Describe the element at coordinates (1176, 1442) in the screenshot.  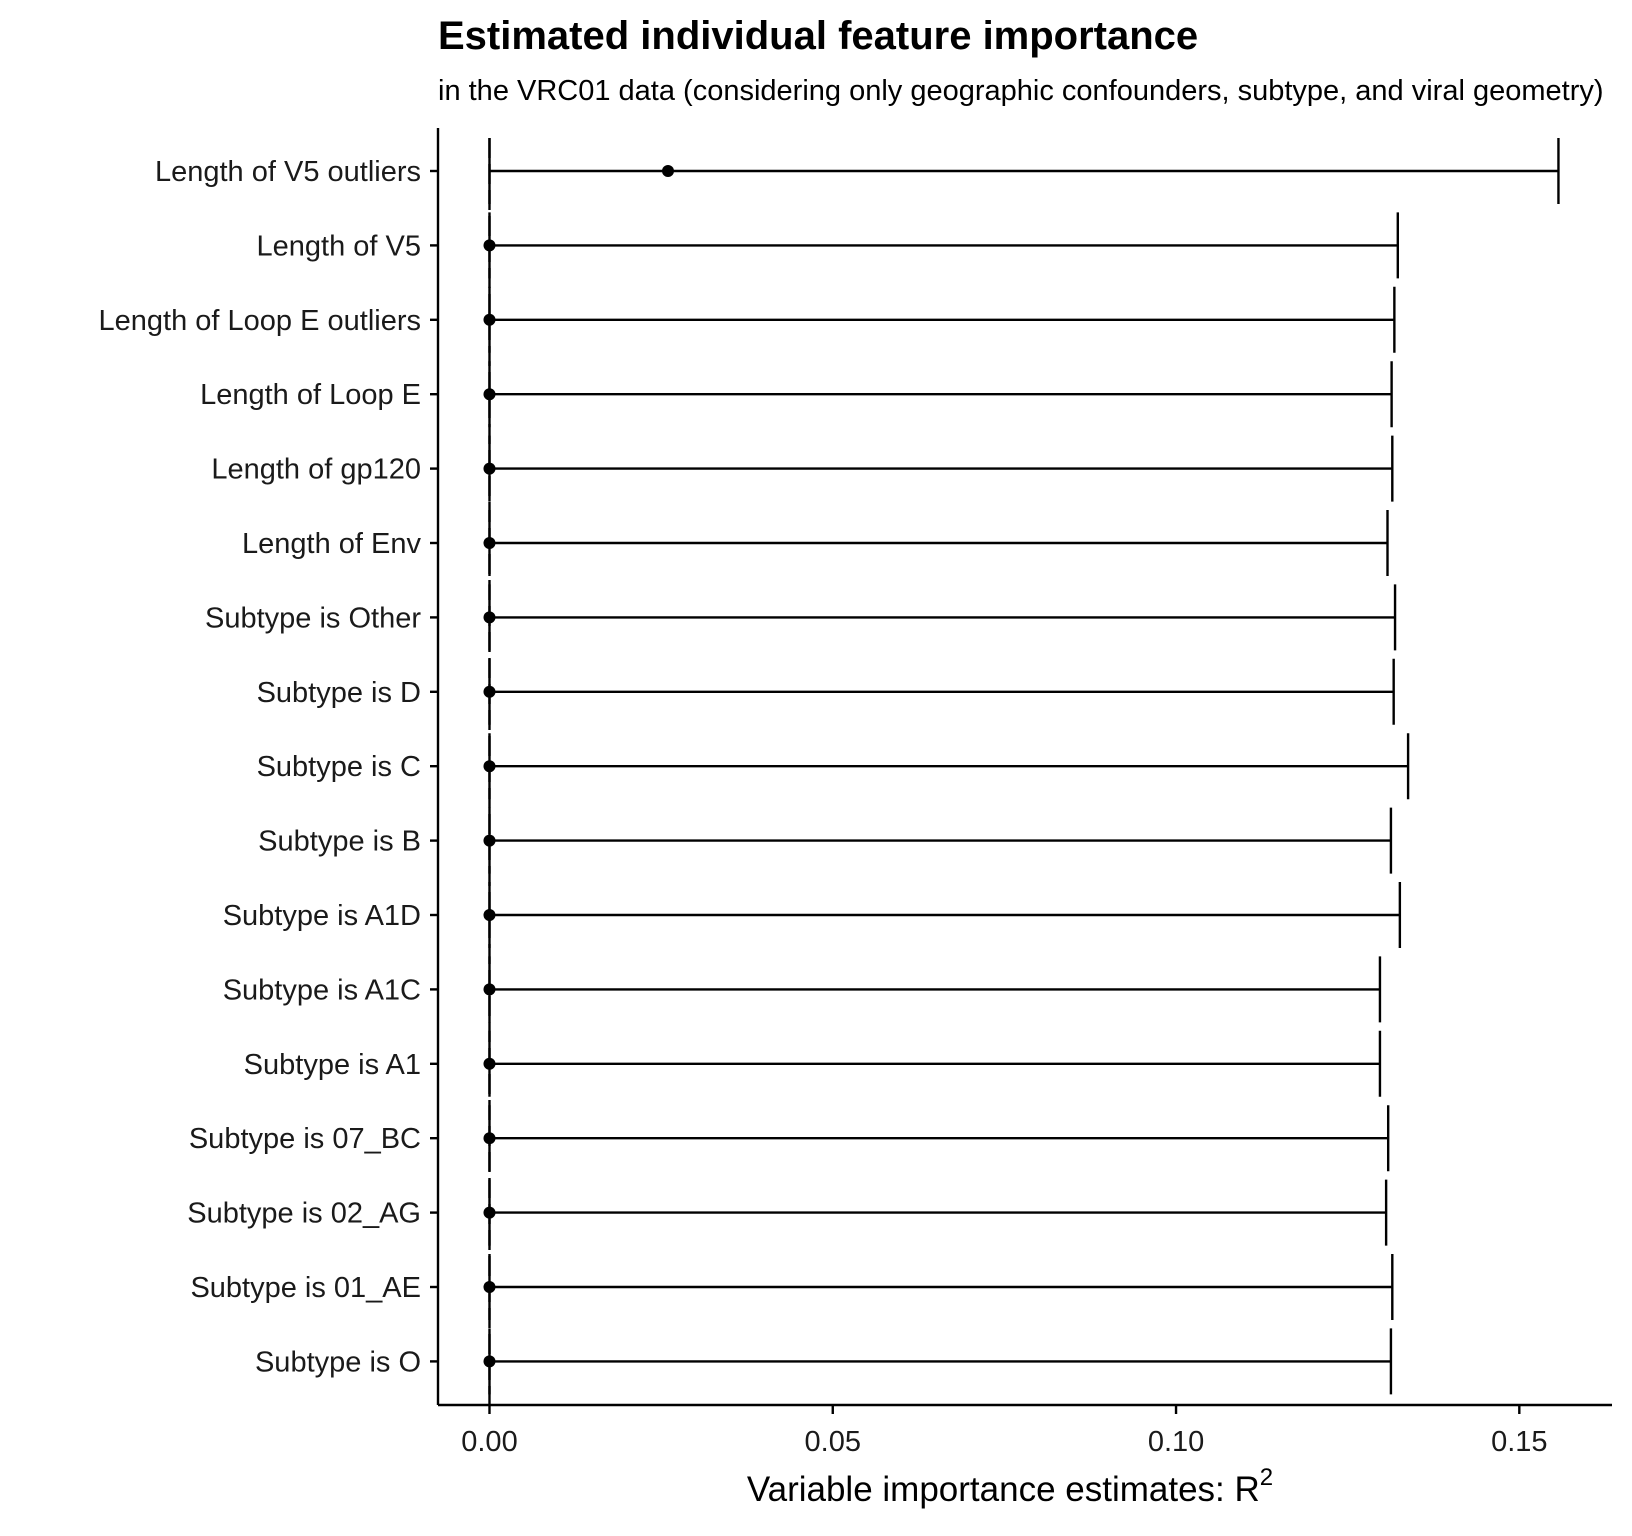
I see `x-tick-label: 0.10` at that location.